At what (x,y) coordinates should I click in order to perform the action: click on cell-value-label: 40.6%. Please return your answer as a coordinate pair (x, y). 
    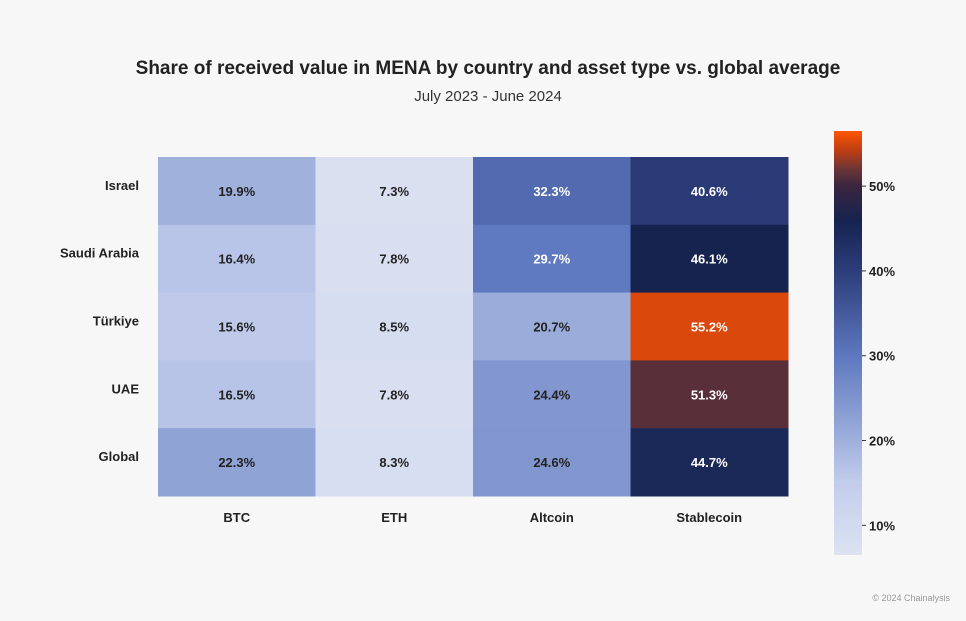
    Looking at the image, I should click on (709, 191).